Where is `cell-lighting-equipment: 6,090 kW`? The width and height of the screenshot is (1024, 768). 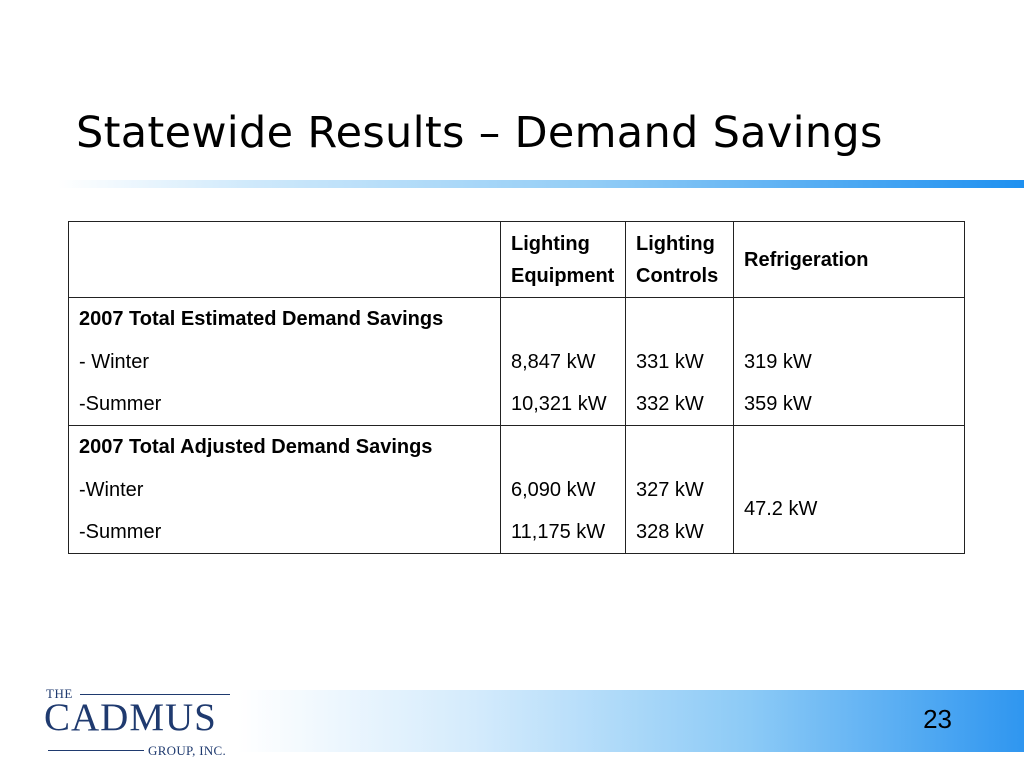
cell-lighting-equipment: 6,090 kW is located at coordinates (563, 490).